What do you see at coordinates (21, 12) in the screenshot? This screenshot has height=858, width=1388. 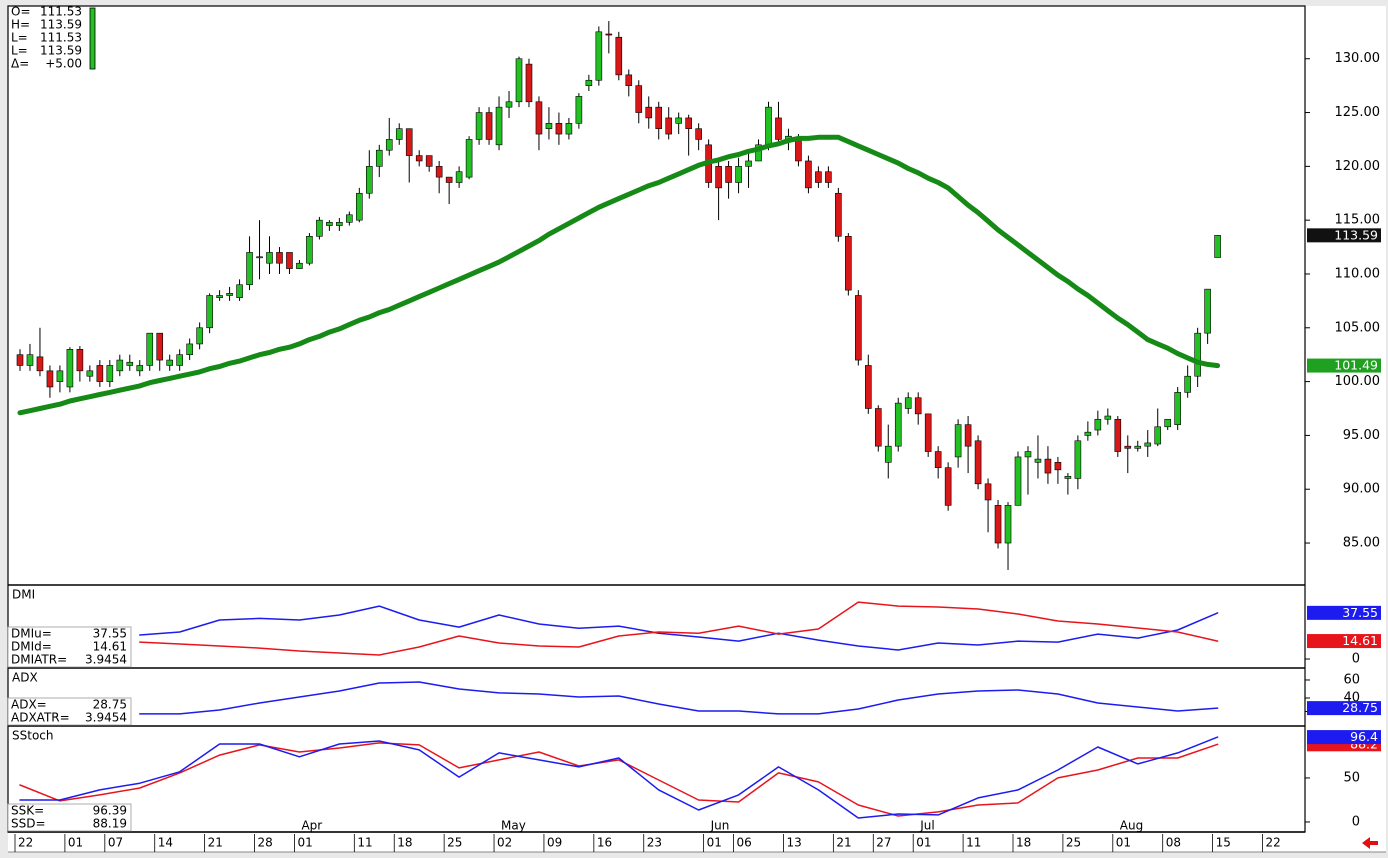 I see `readout-label: O=` at bounding box center [21, 12].